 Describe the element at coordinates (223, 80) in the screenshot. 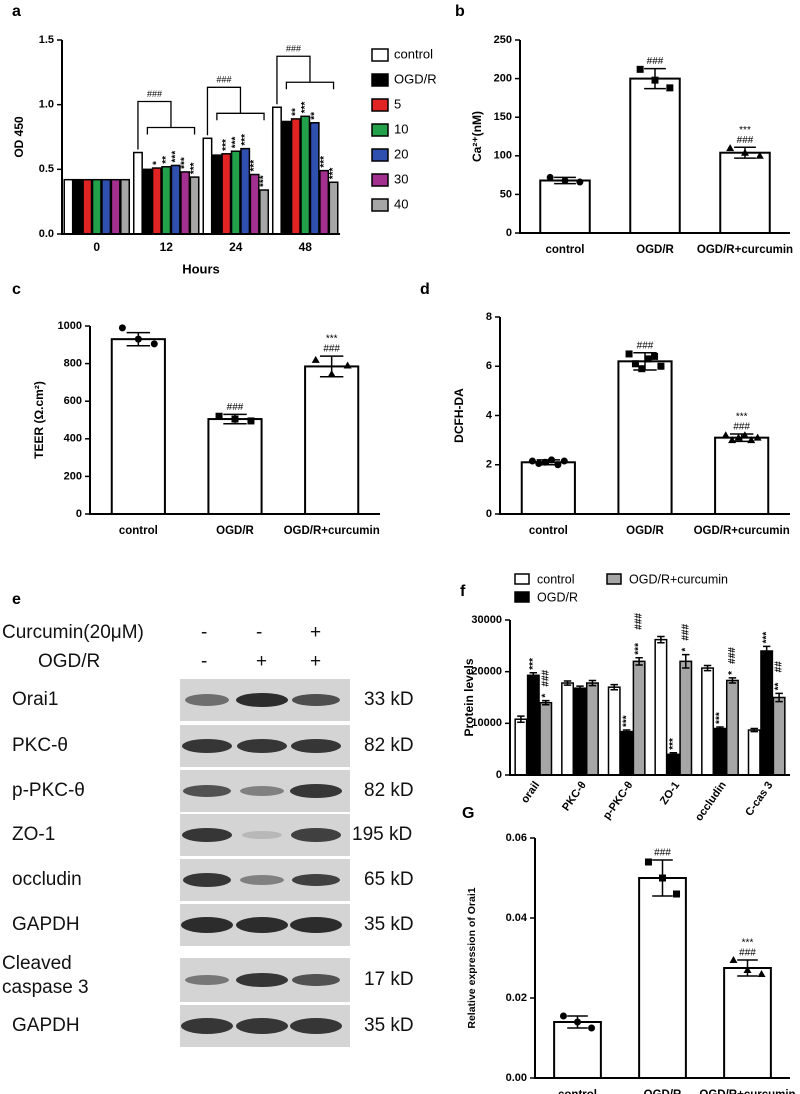

I see `bracket-label: ###` at that location.